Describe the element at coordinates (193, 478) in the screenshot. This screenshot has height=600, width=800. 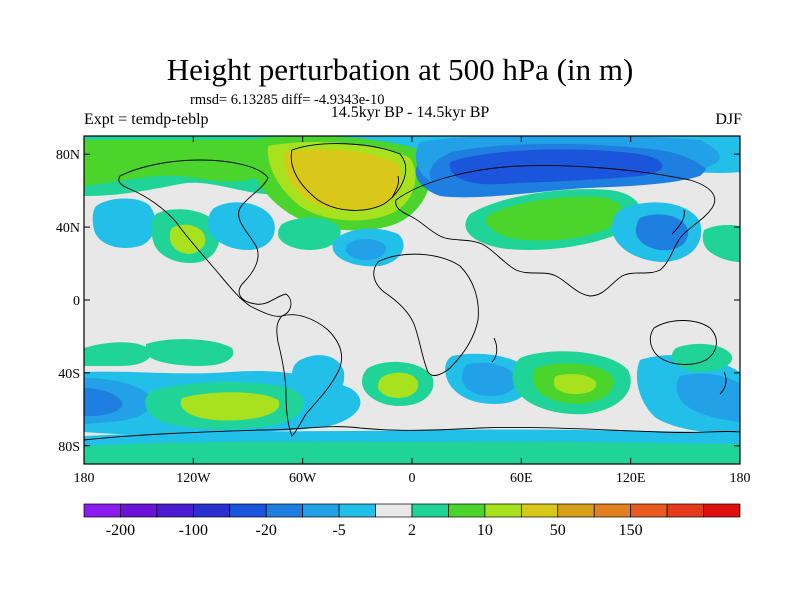
I see `lon-tick-label: 120W` at that location.